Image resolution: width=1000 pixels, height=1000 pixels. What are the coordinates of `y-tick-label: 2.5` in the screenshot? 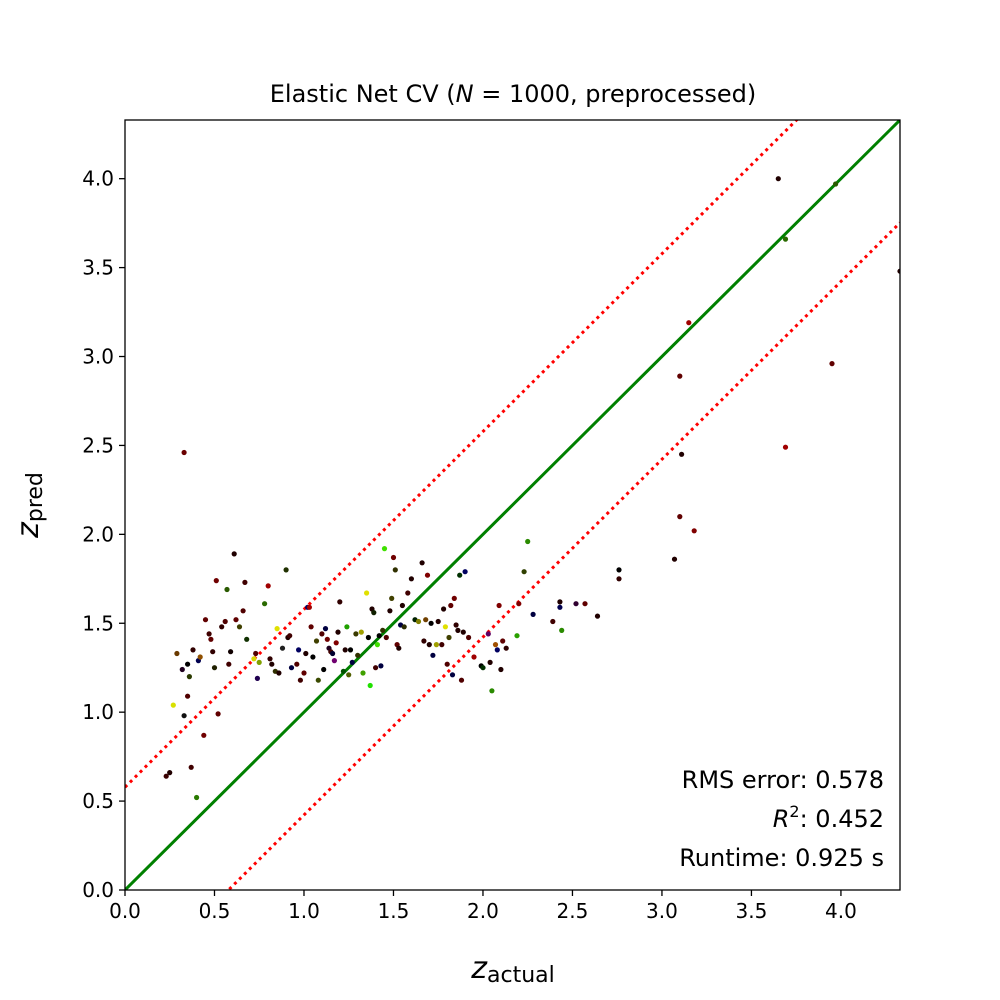 It's located at (98, 445).